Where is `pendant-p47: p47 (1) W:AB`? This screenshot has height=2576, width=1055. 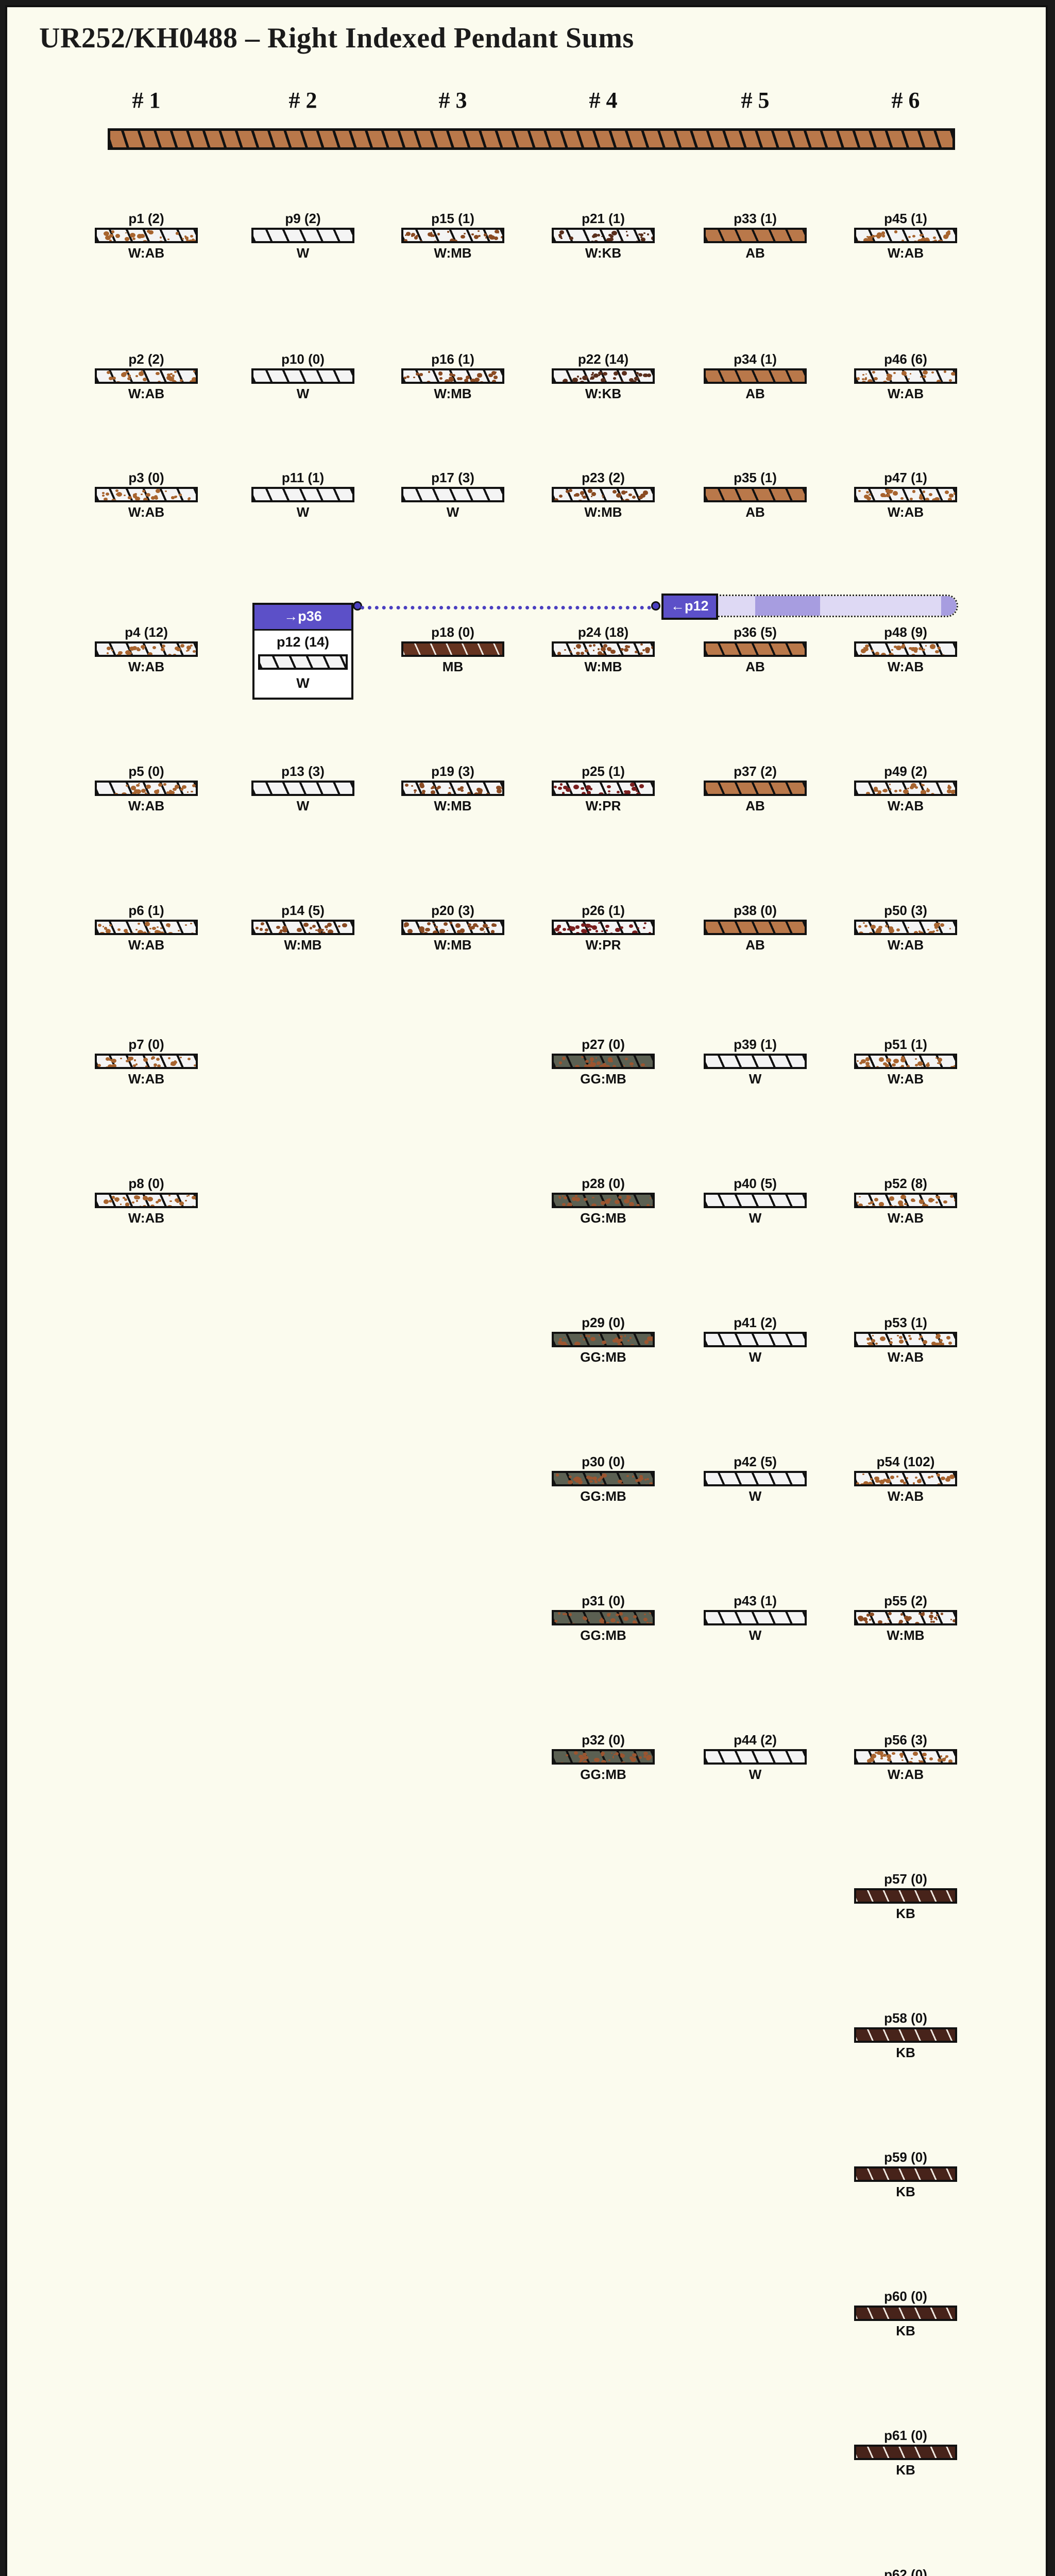
pendant-p47: p47 (1) W:AB is located at coordinates (906, 495).